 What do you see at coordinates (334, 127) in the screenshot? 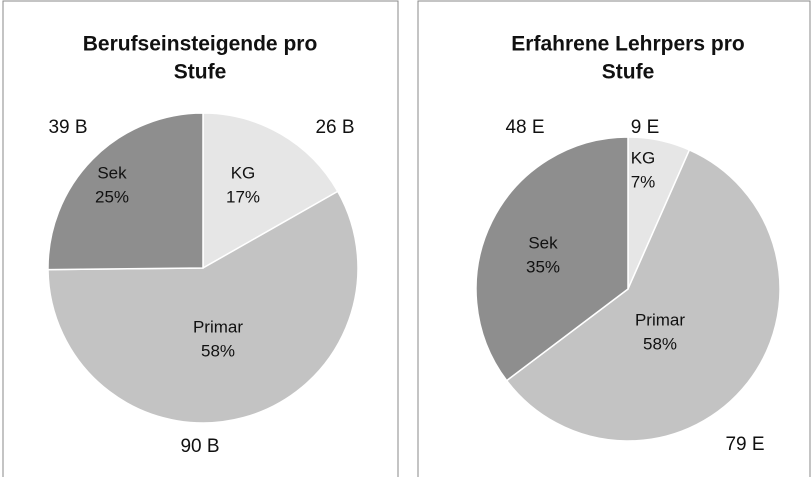
I see `value-label: 26 B` at bounding box center [334, 127].